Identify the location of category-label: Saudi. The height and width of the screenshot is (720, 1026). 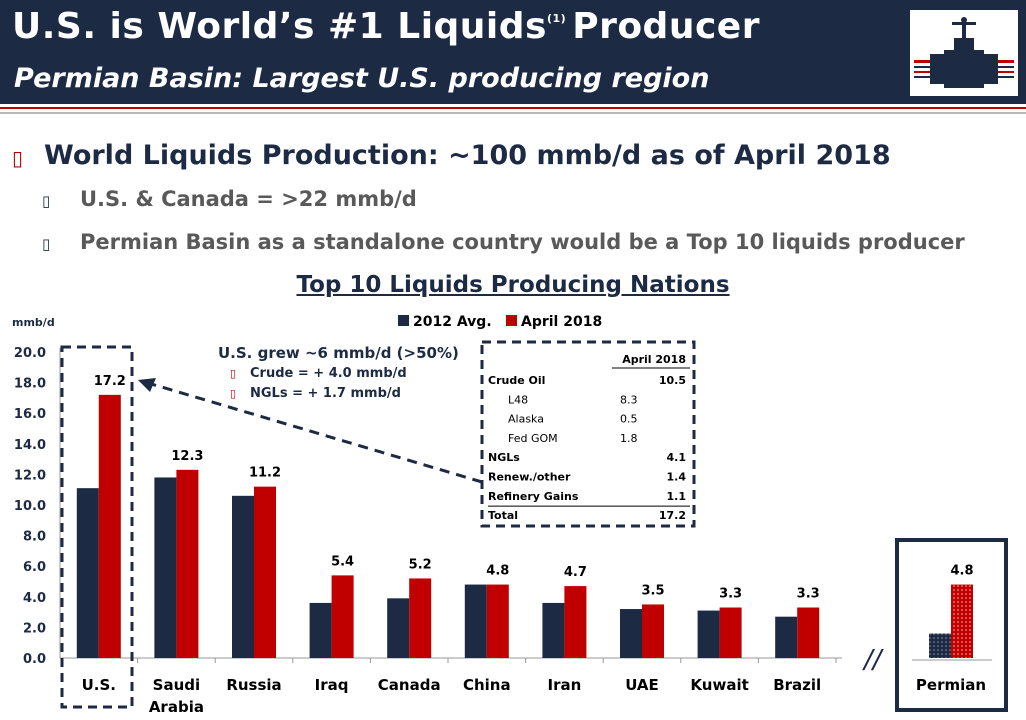
(176, 685).